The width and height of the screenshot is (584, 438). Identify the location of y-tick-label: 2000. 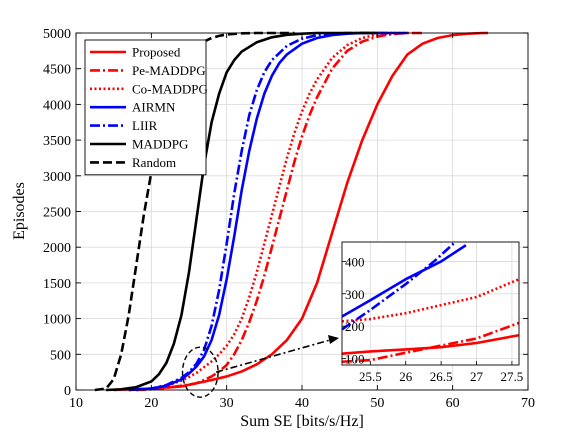
(57, 248).